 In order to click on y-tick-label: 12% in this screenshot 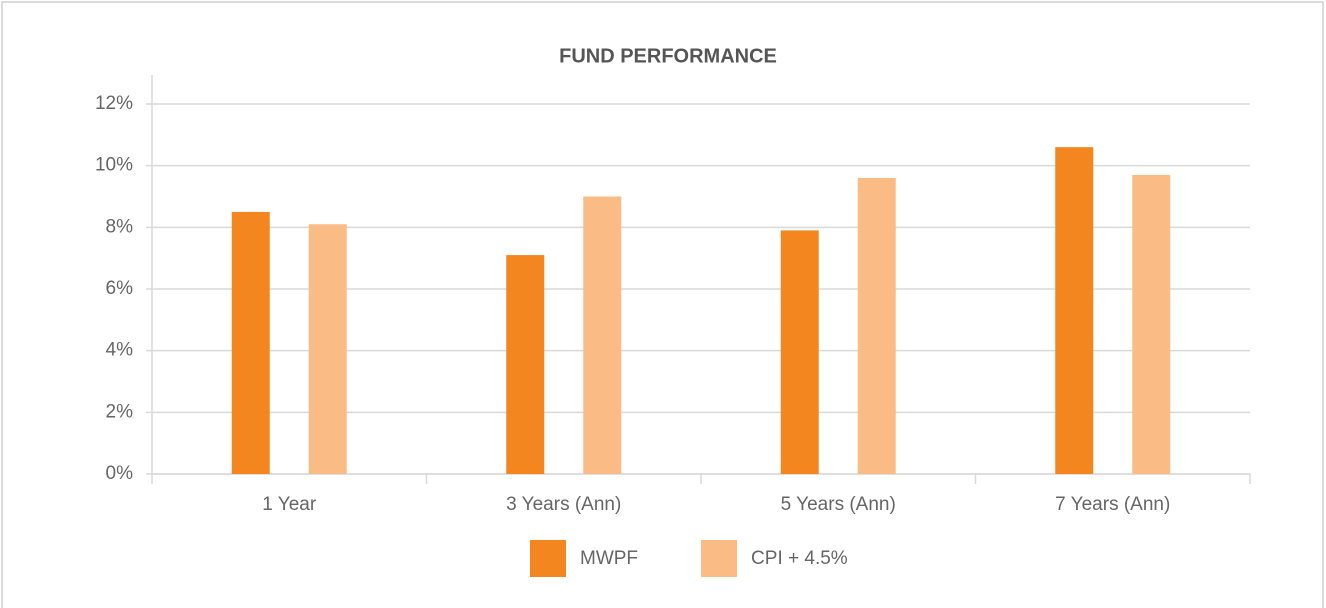, I will do `click(114, 103)`.